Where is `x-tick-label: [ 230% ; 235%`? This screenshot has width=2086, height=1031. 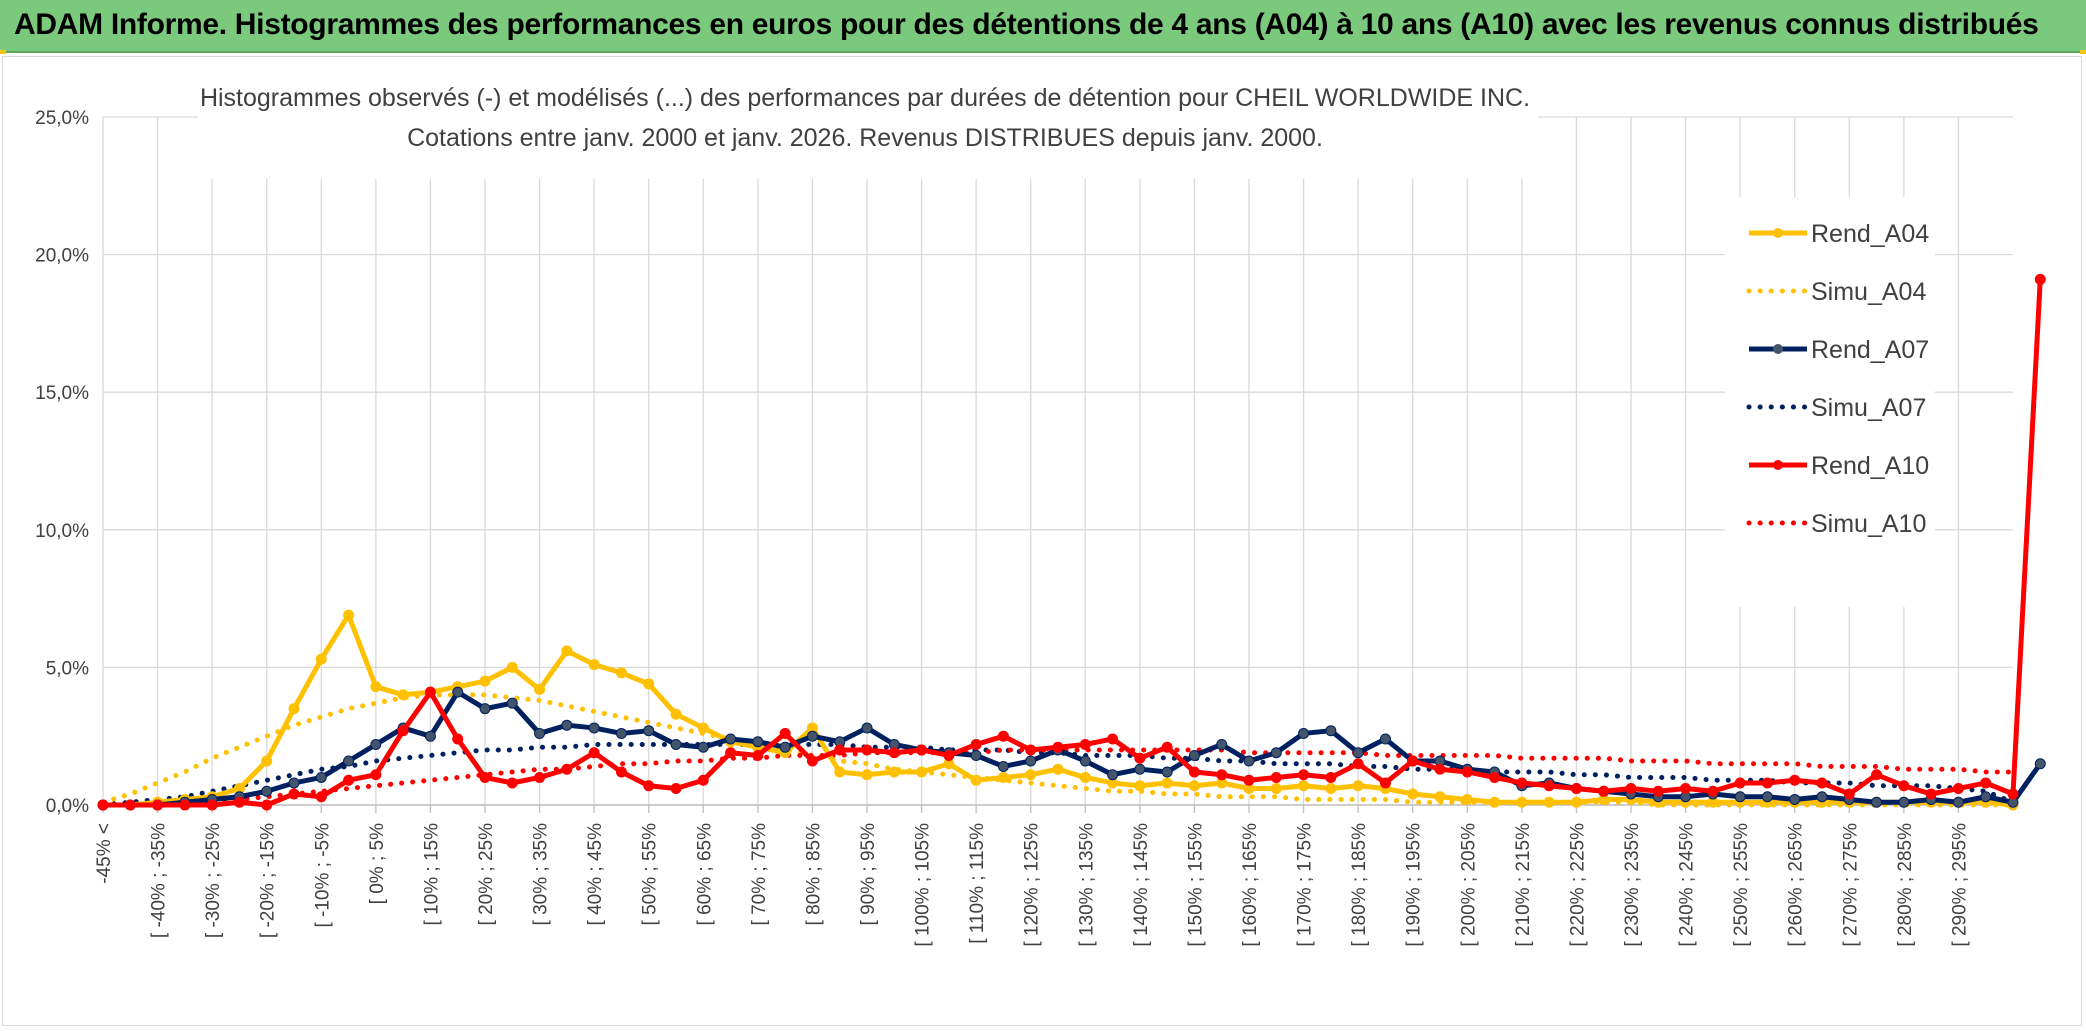 x-tick-label: [ 230% ; 235% is located at coordinates (1632, 885).